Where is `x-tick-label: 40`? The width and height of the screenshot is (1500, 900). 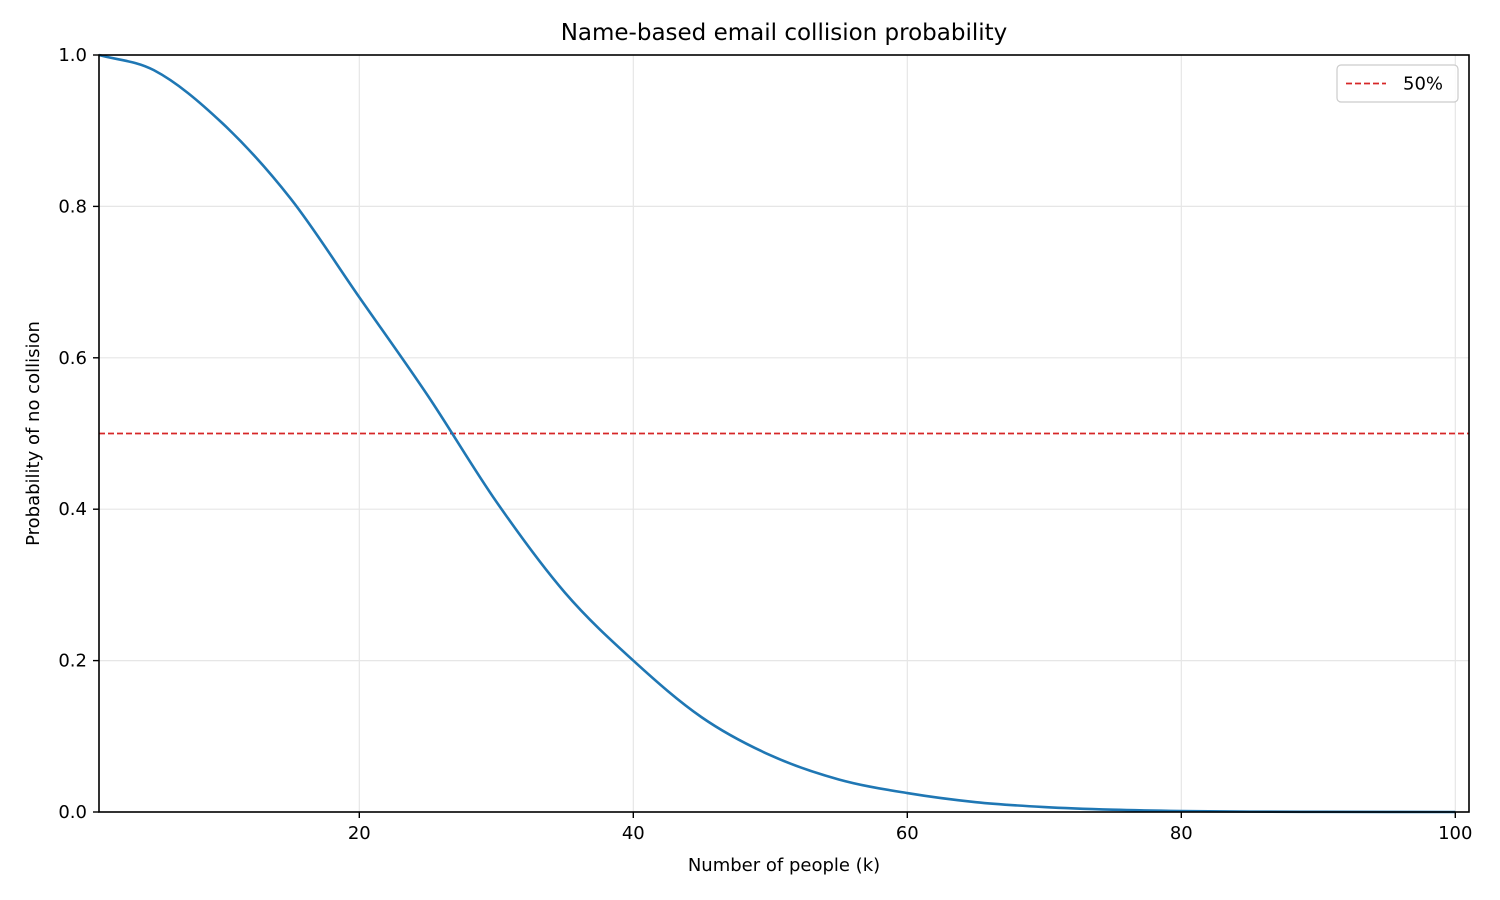
x-tick-label: 40 is located at coordinates (633, 833).